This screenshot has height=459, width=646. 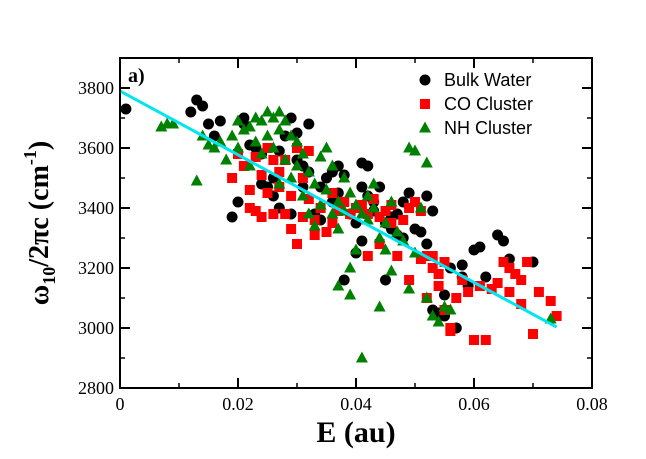 I want to click on x-axis-title: E (au), so click(x=355, y=432).